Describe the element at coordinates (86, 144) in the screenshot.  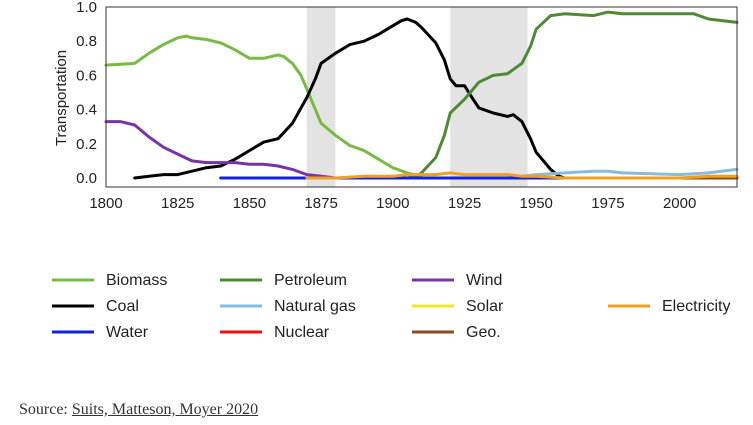
I see `y-tick-label: 0.2` at that location.